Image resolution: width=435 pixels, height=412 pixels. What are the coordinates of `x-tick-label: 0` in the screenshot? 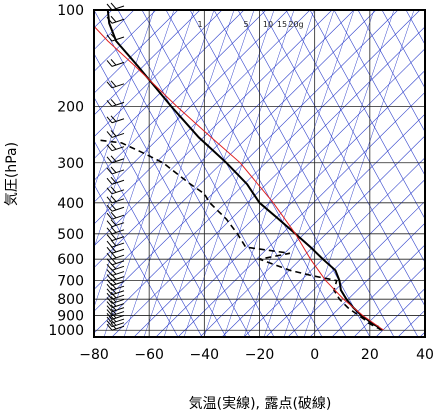 It's located at (314, 355).